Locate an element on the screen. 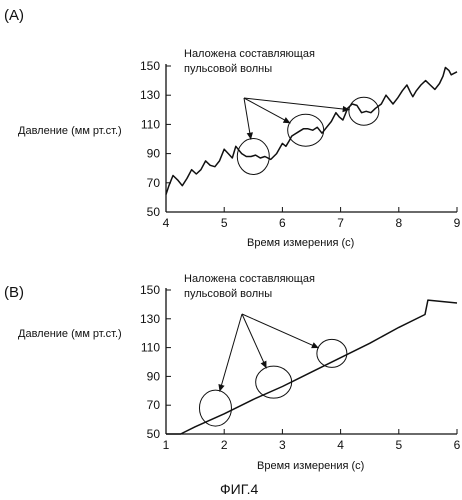 This screenshot has width=462, height=500. x-tick-label-b: 6 is located at coordinates (457, 445).